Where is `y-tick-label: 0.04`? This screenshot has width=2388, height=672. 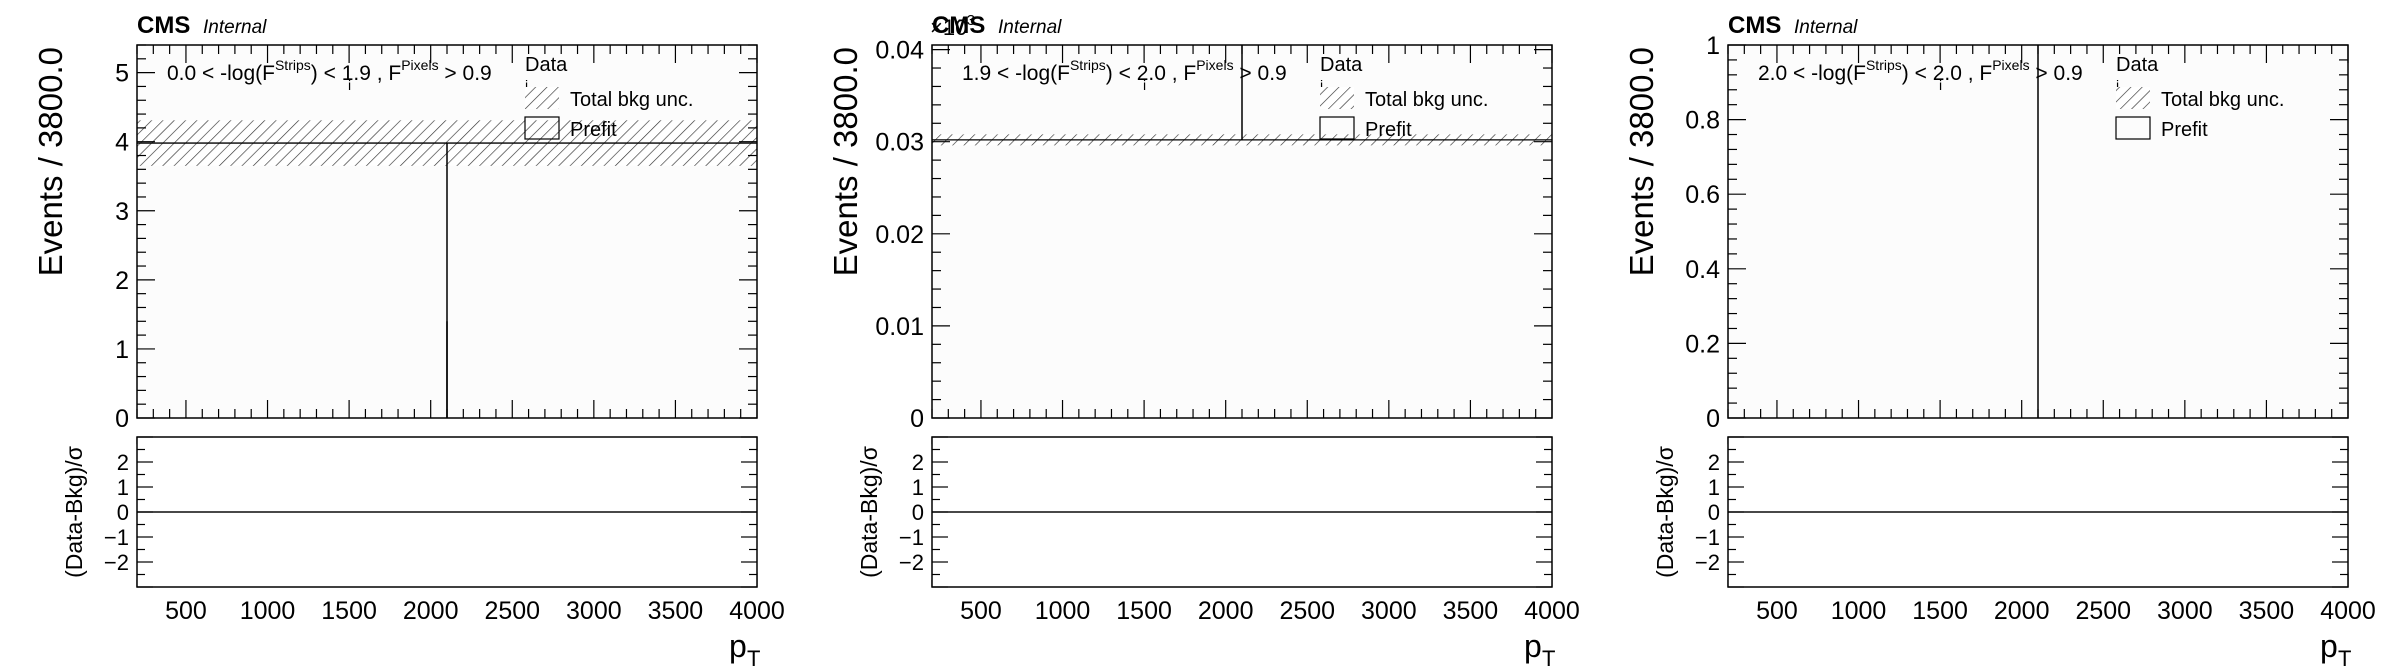
y-tick-label: 0.04 is located at coordinates (899, 51).